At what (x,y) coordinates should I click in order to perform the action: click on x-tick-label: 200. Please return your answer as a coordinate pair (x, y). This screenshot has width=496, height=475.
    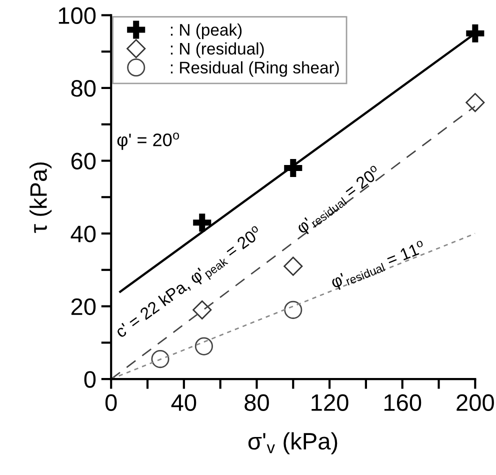
    Looking at the image, I should click on (475, 402).